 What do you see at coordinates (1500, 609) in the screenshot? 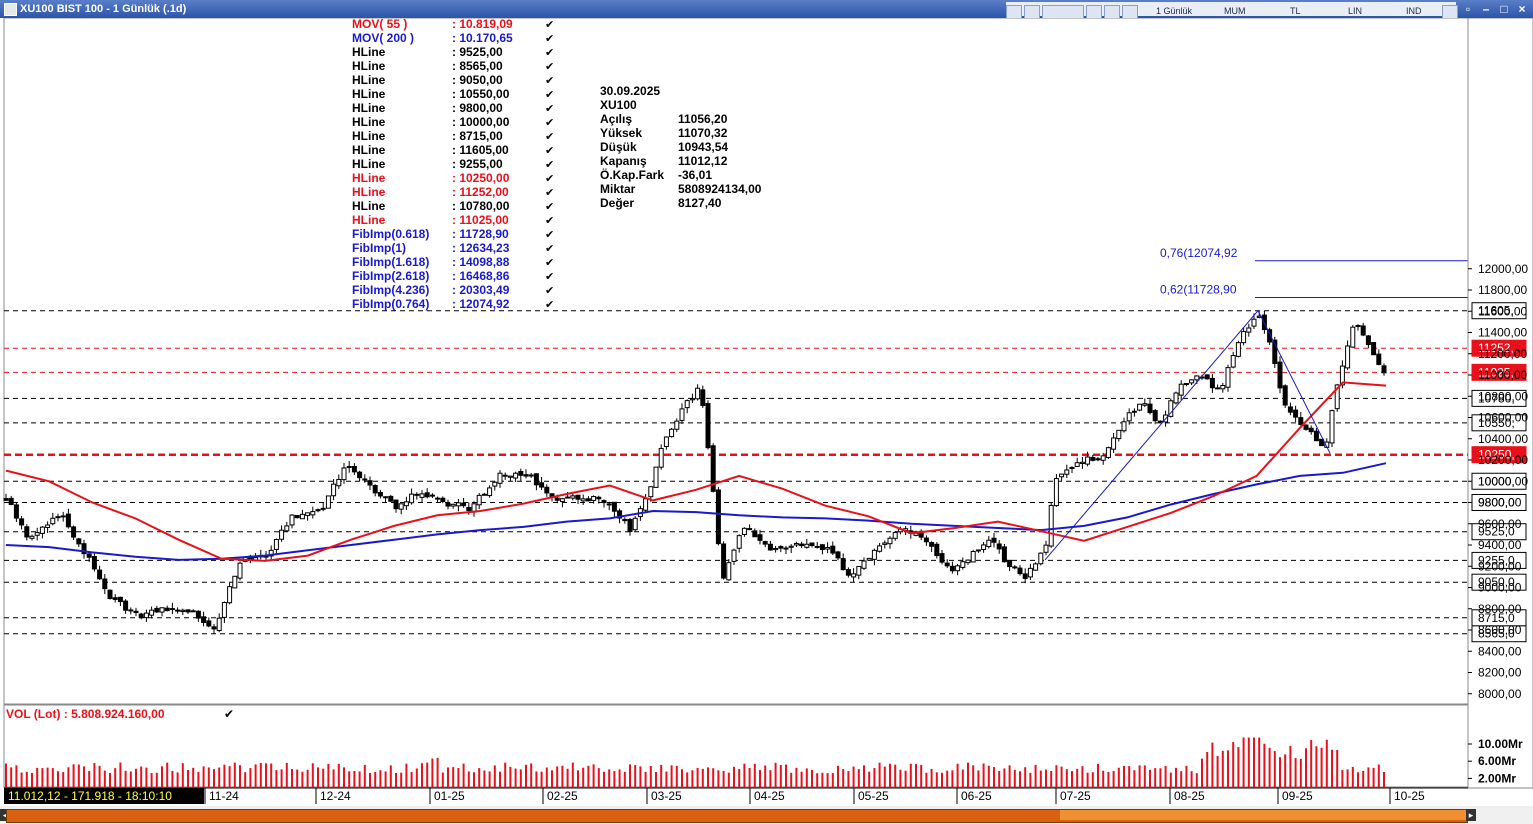
I see `y-tick-label-4: 8800,00` at bounding box center [1500, 609].